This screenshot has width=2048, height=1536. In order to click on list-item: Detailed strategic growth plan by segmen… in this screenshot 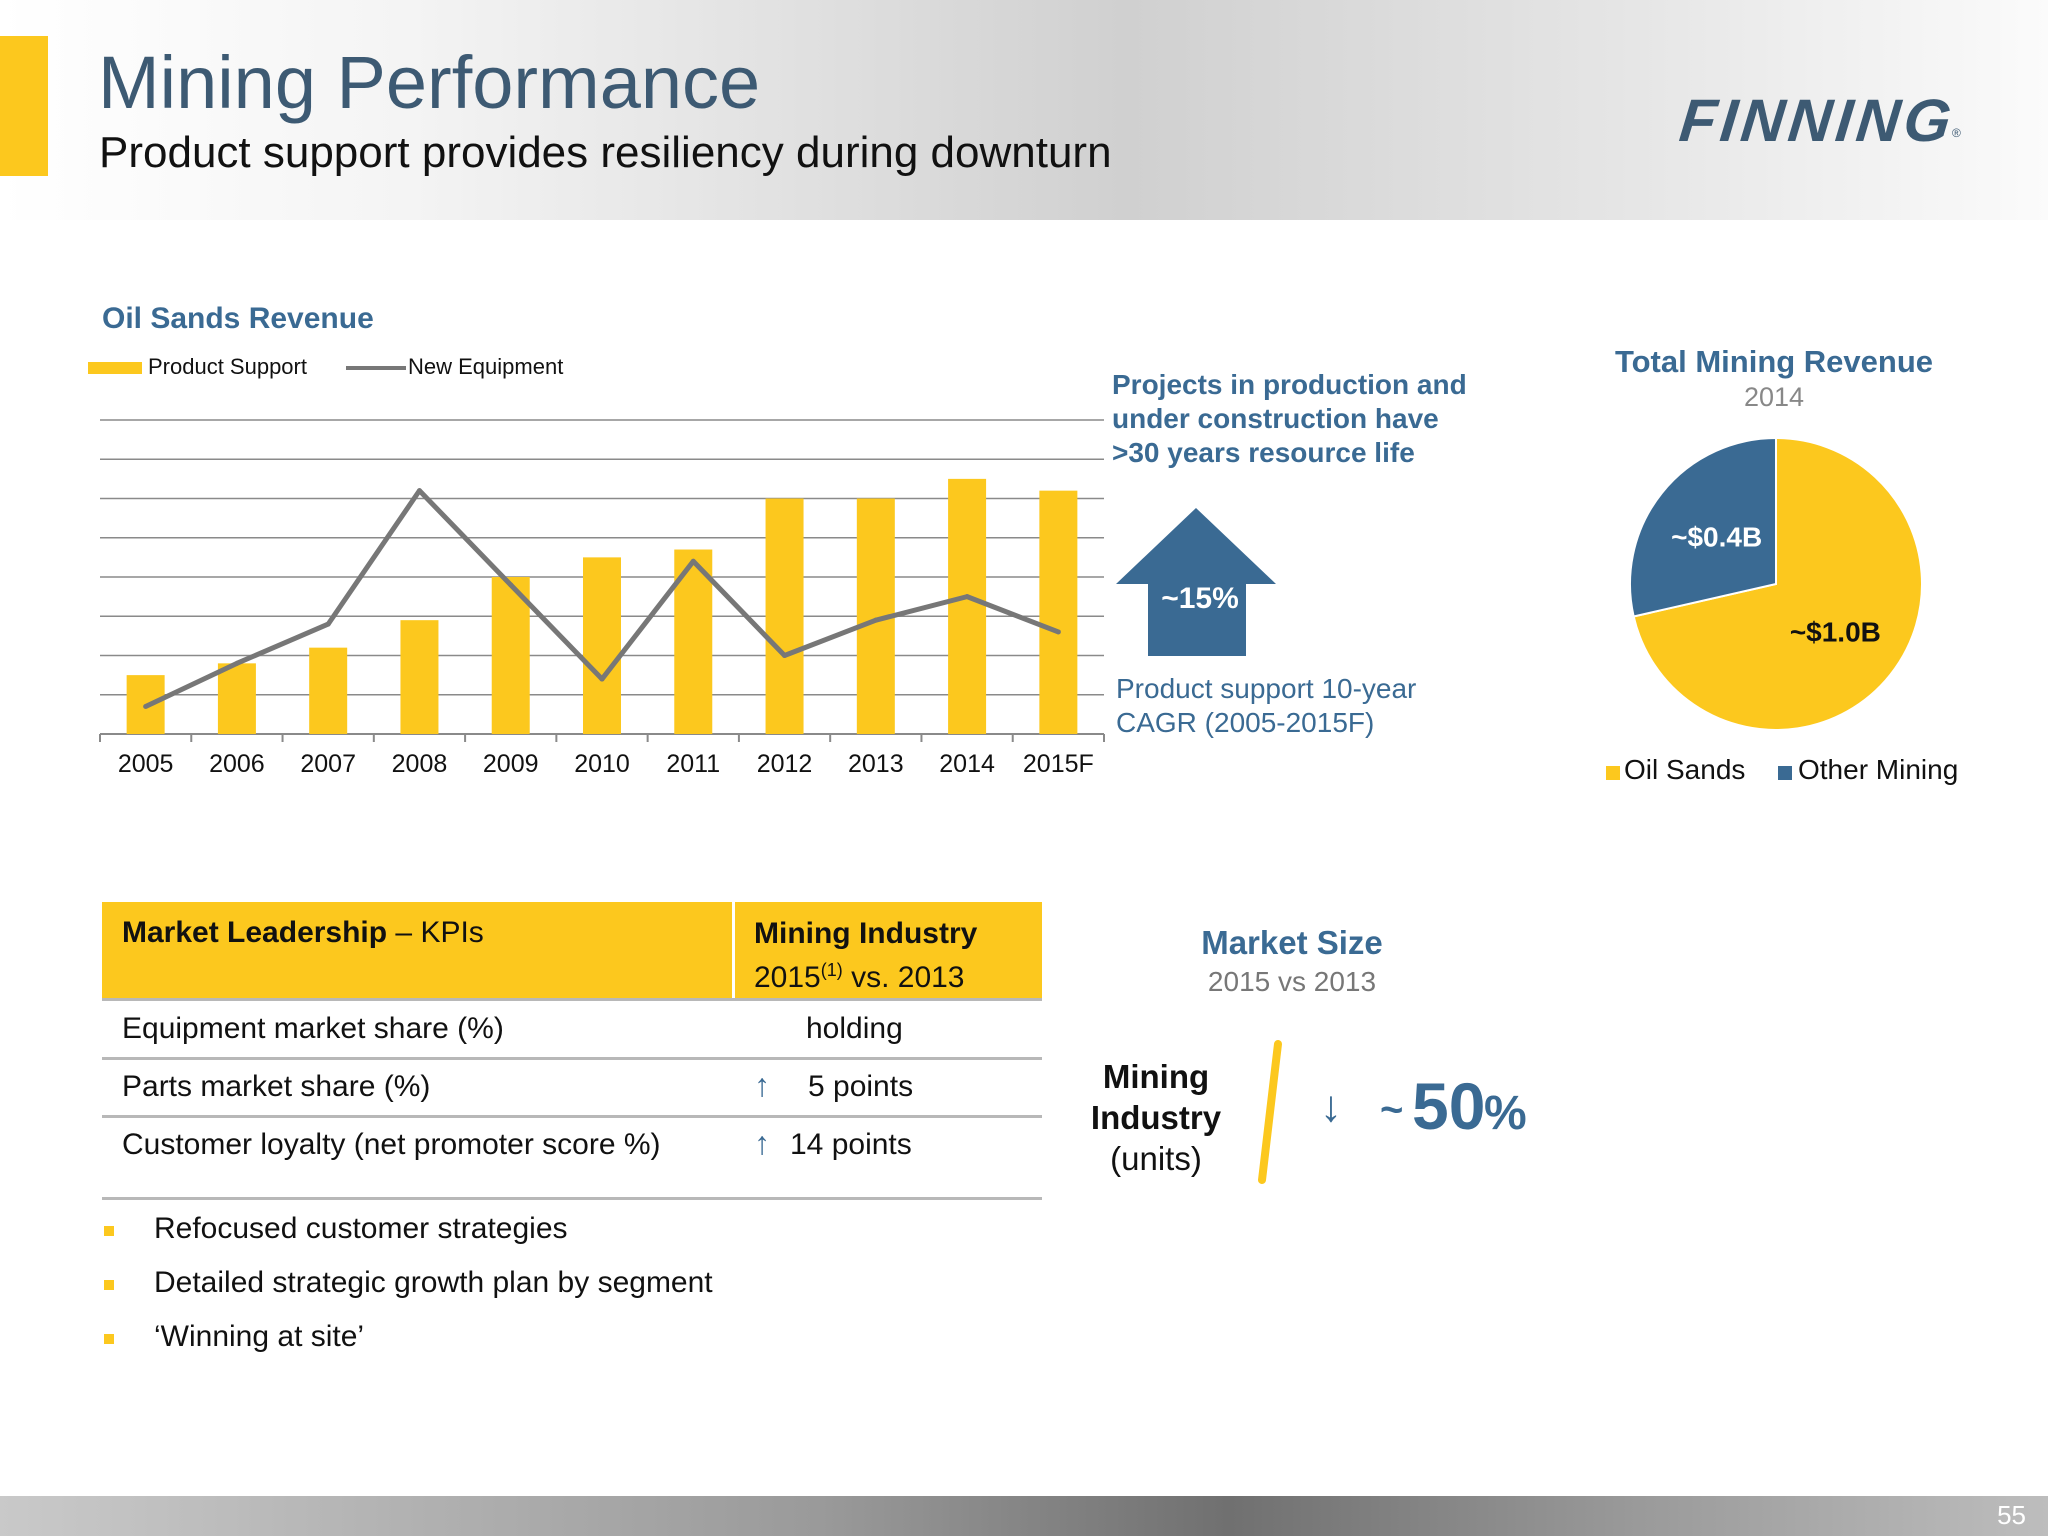, I will do `click(552, 1286)`.